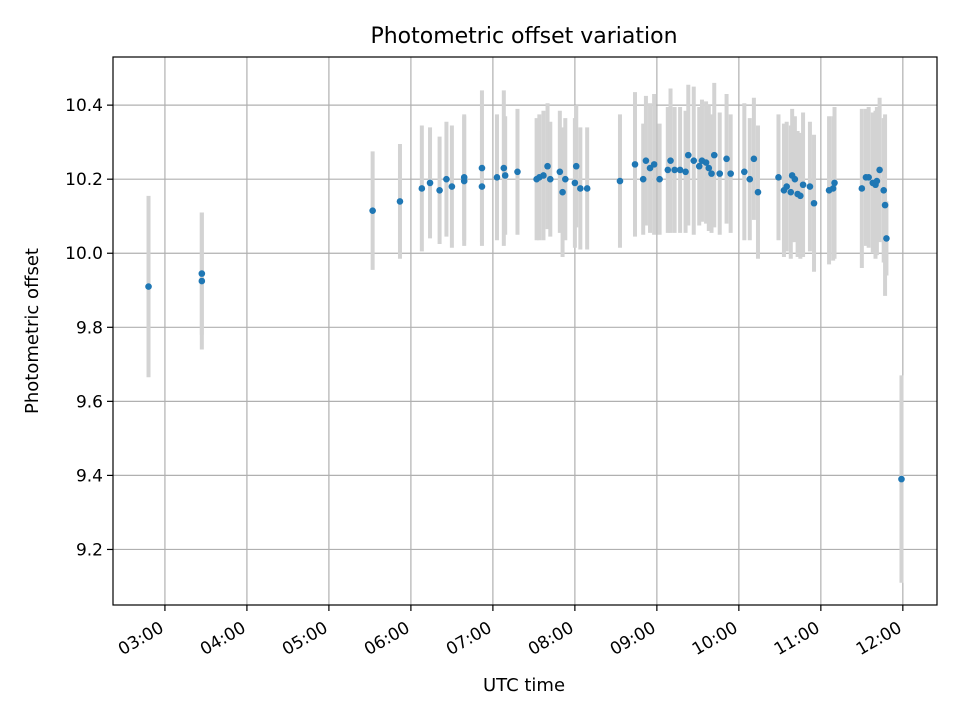 The image size is (960, 720). What do you see at coordinates (141, 639) in the screenshot?
I see `x-tick-label: 03:00` at bounding box center [141, 639].